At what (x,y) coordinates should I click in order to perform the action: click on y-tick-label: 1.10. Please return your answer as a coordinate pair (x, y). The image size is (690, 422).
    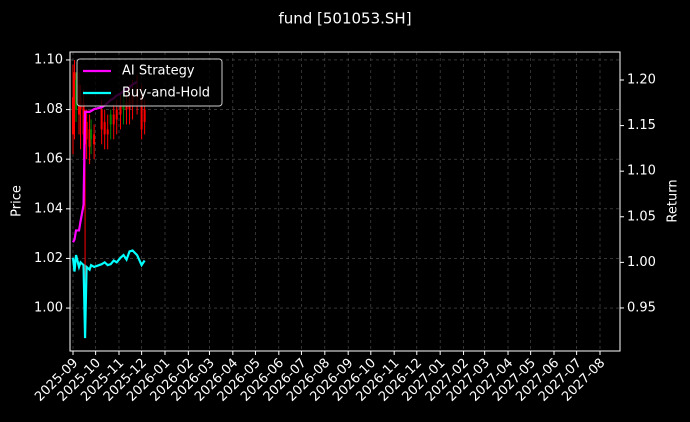
    Looking at the image, I should click on (48, 59).